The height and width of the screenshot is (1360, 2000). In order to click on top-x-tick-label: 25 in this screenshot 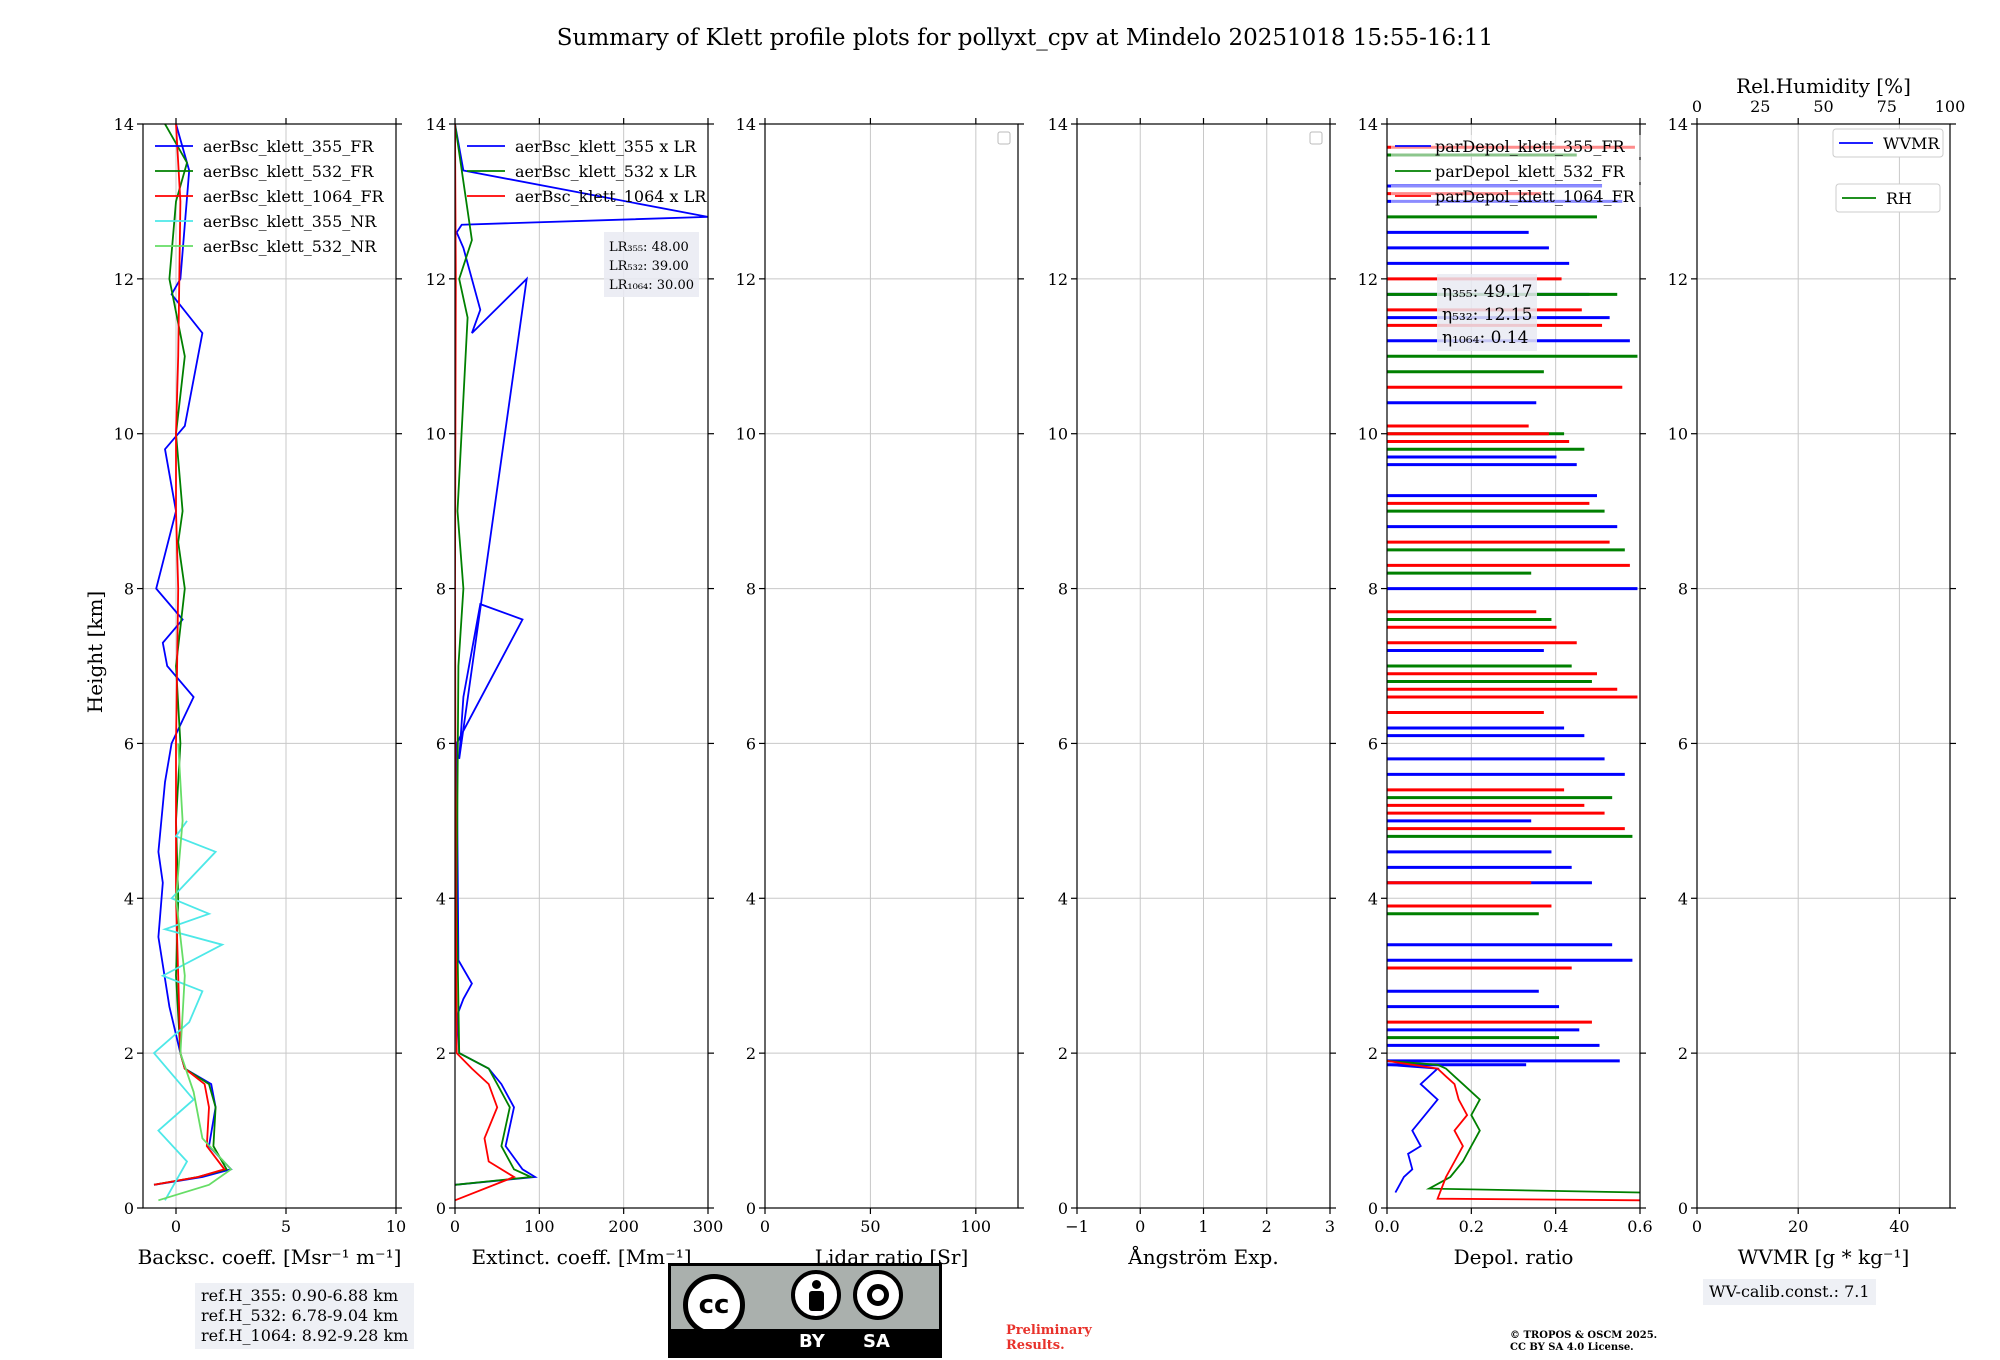, I will do `click(1760, 106)`.